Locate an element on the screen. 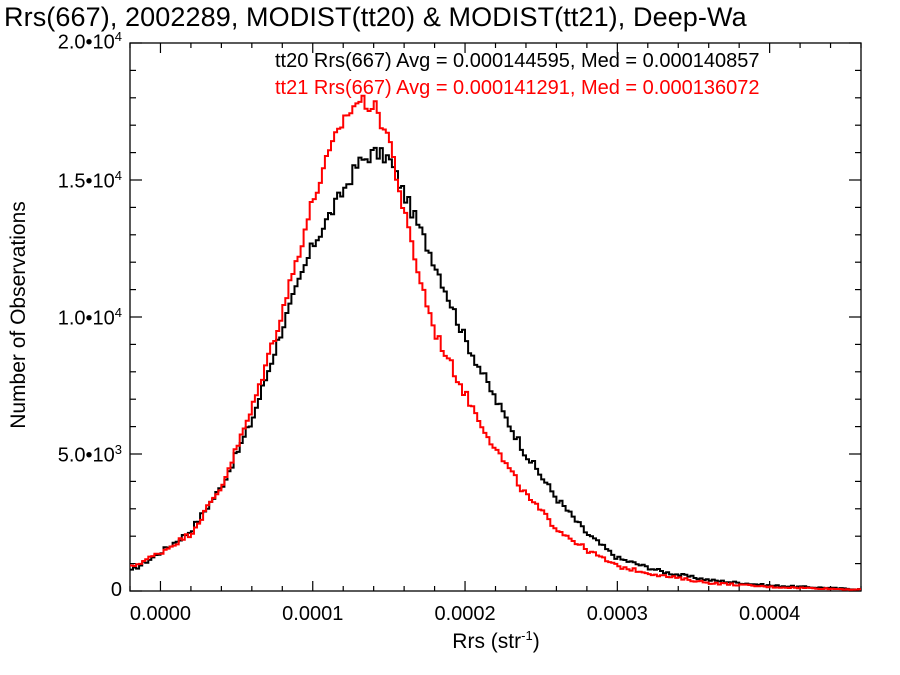  x-axis-label-sup: -1 is located at coordinates (527, 635).